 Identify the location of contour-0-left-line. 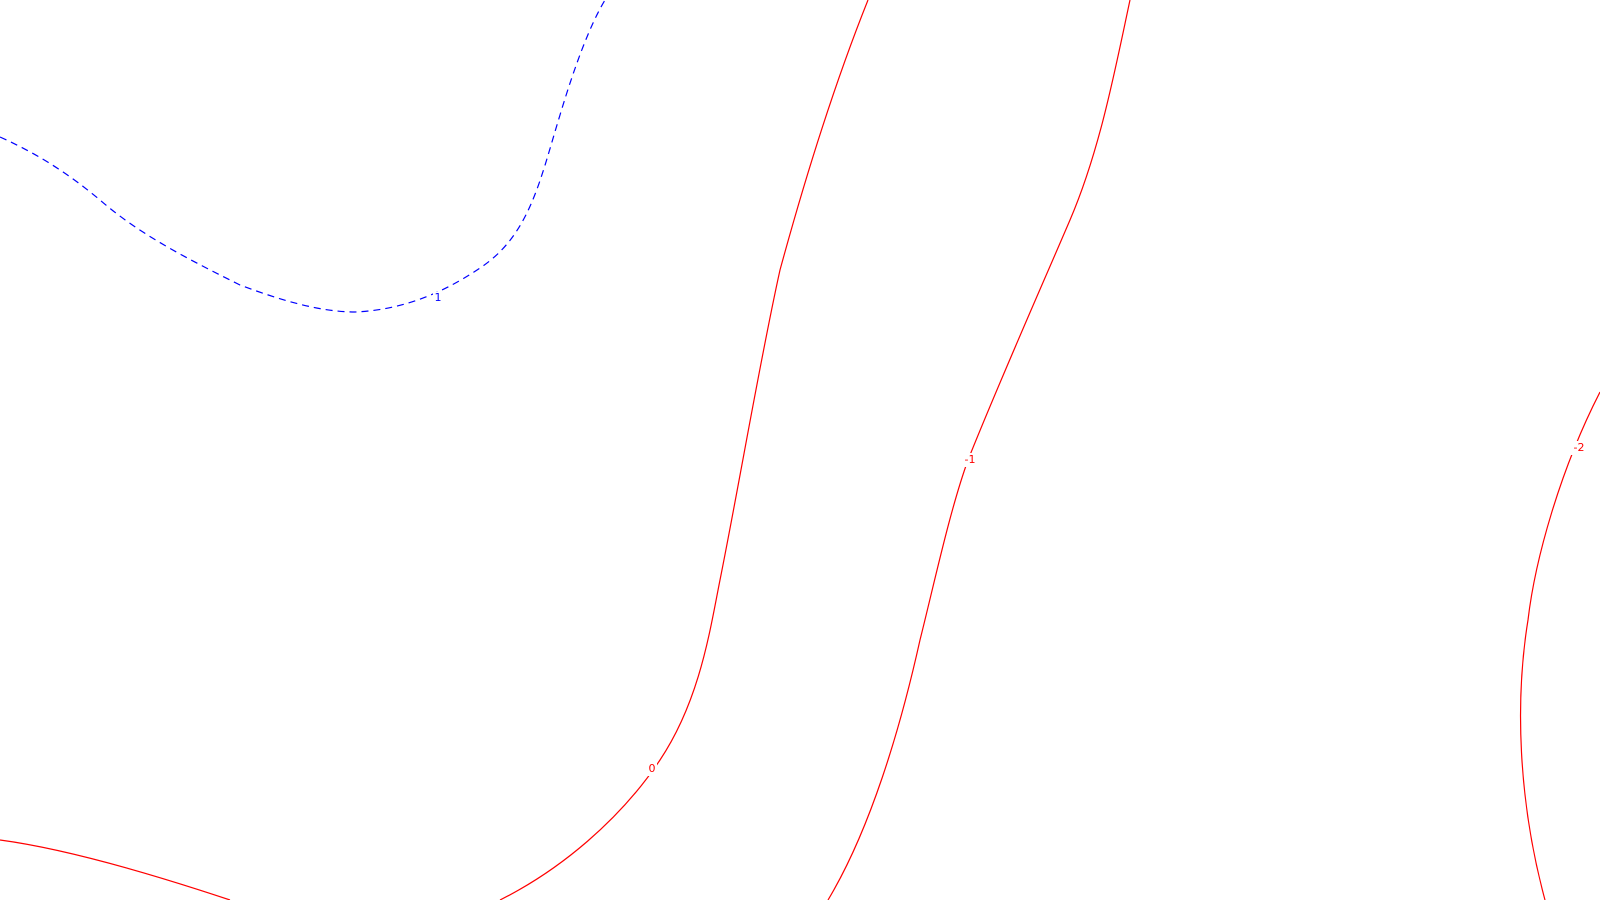
(115, 869).